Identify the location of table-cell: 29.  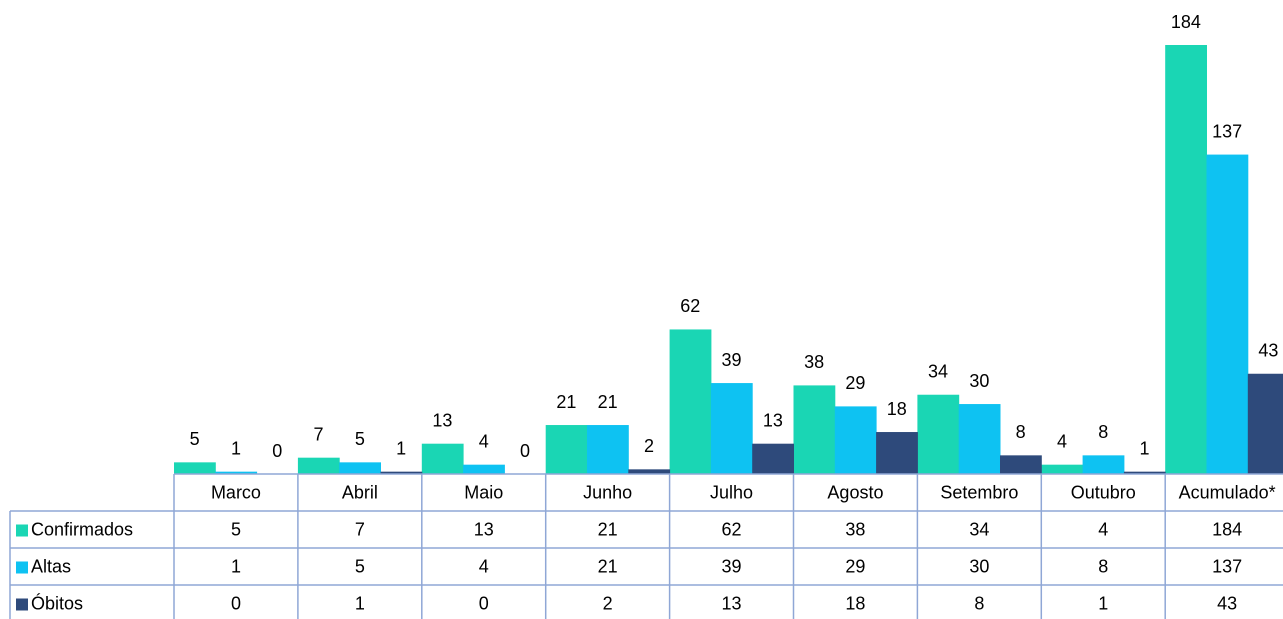
(855, 566).